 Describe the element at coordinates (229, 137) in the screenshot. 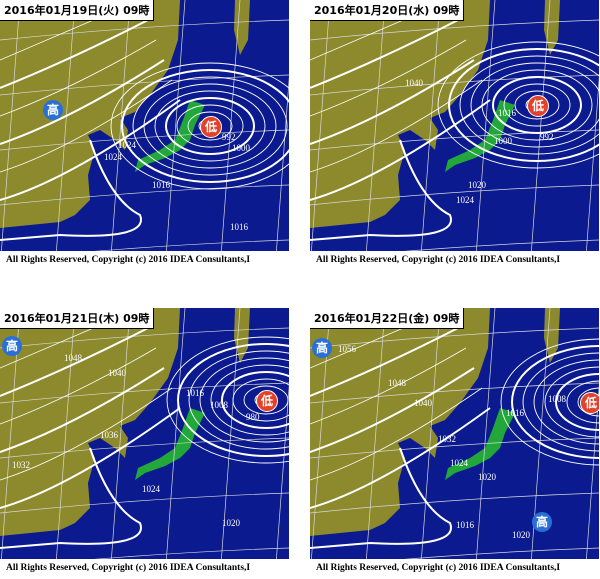

I see `isobar-label: 992` at that location.